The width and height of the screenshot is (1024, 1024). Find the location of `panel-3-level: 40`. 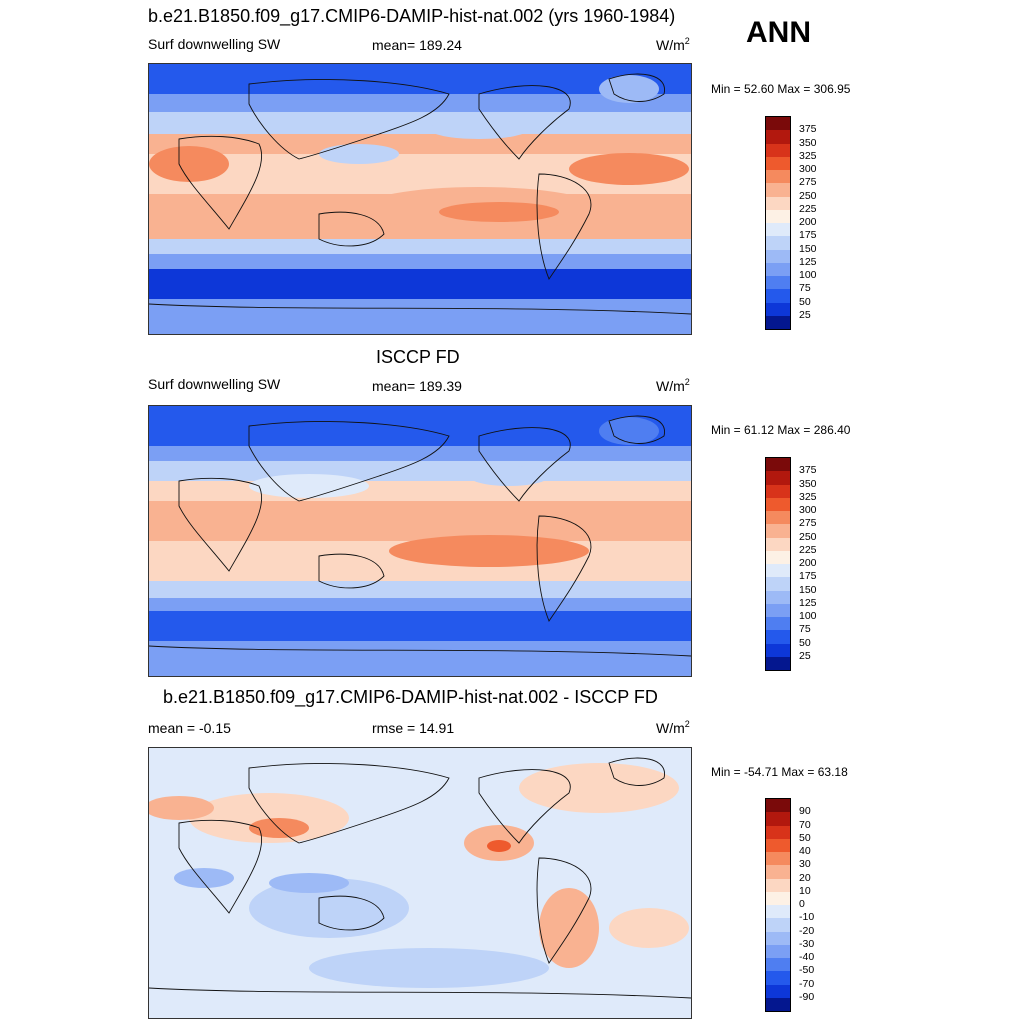

panel-3-level: 40 is located at coordinates (805, 851).